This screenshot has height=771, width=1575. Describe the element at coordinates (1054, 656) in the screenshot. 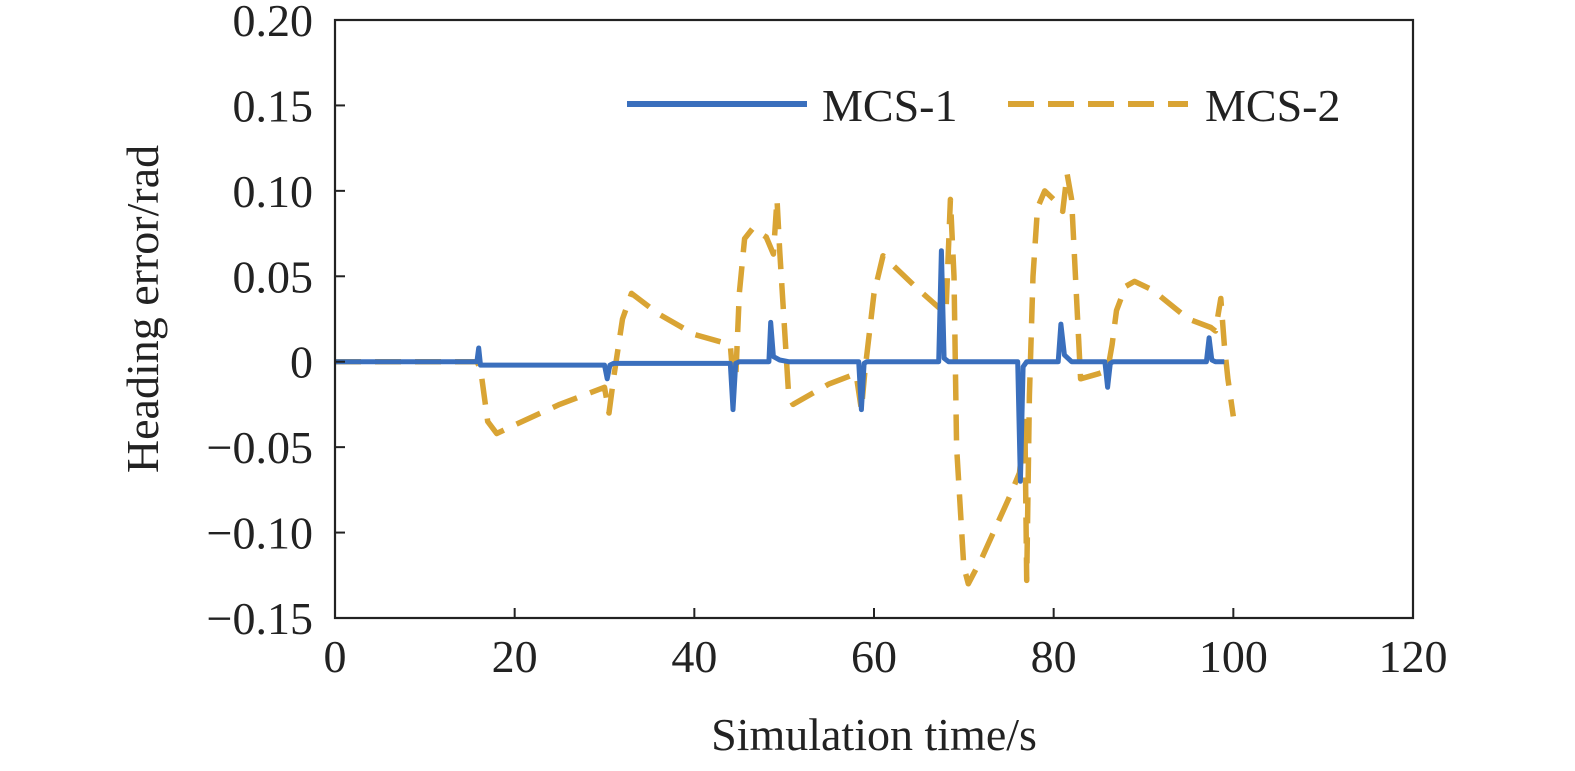

I see `x-tick-label: 80` at that location.